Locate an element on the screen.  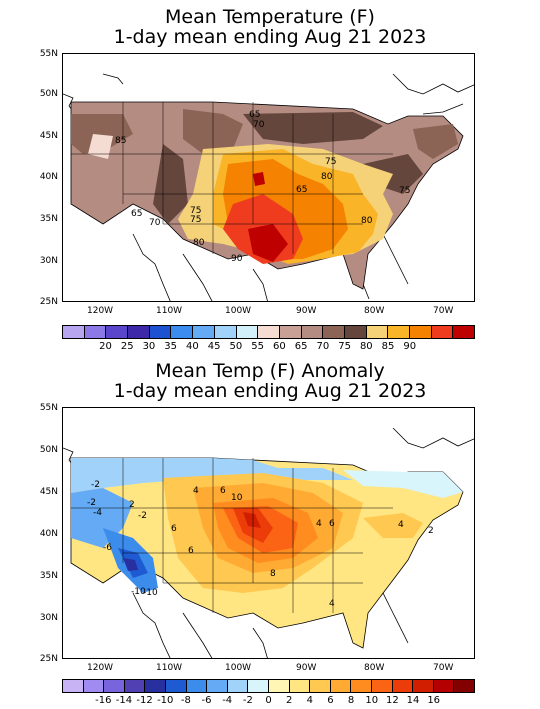
bottom-lat-label: 25N is located at coordinates (48, 659).